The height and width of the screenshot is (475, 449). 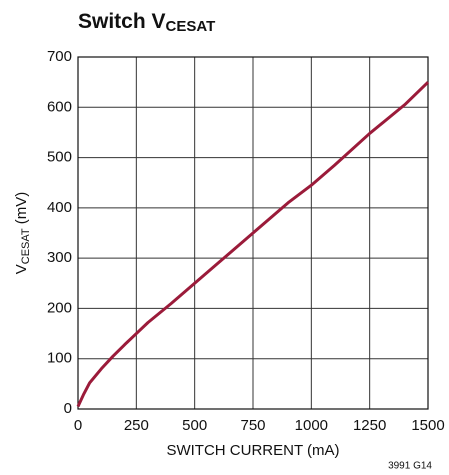 What do you see at coordinates (59, 307) in the screenshot?
I see `y-tick-label: 200` at bounding box center [59, 307].